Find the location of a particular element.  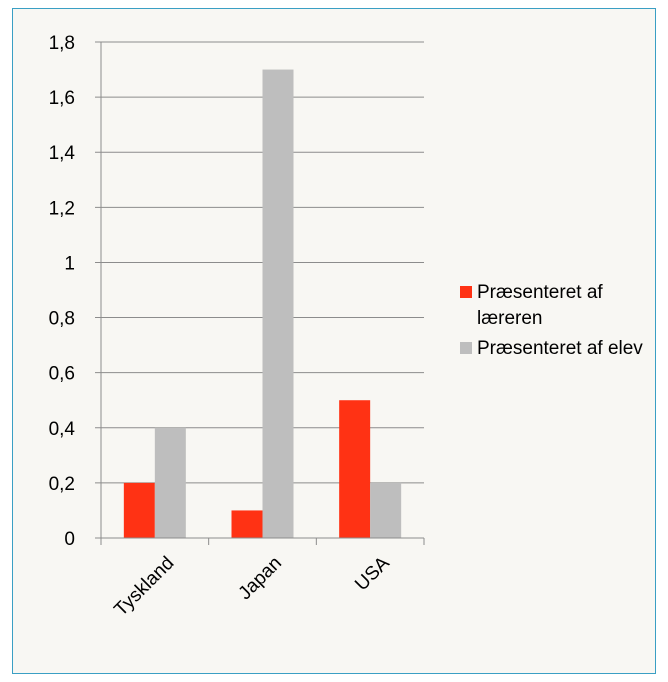

y-tick-label: 1,2 is located at coordinates (62, 208).